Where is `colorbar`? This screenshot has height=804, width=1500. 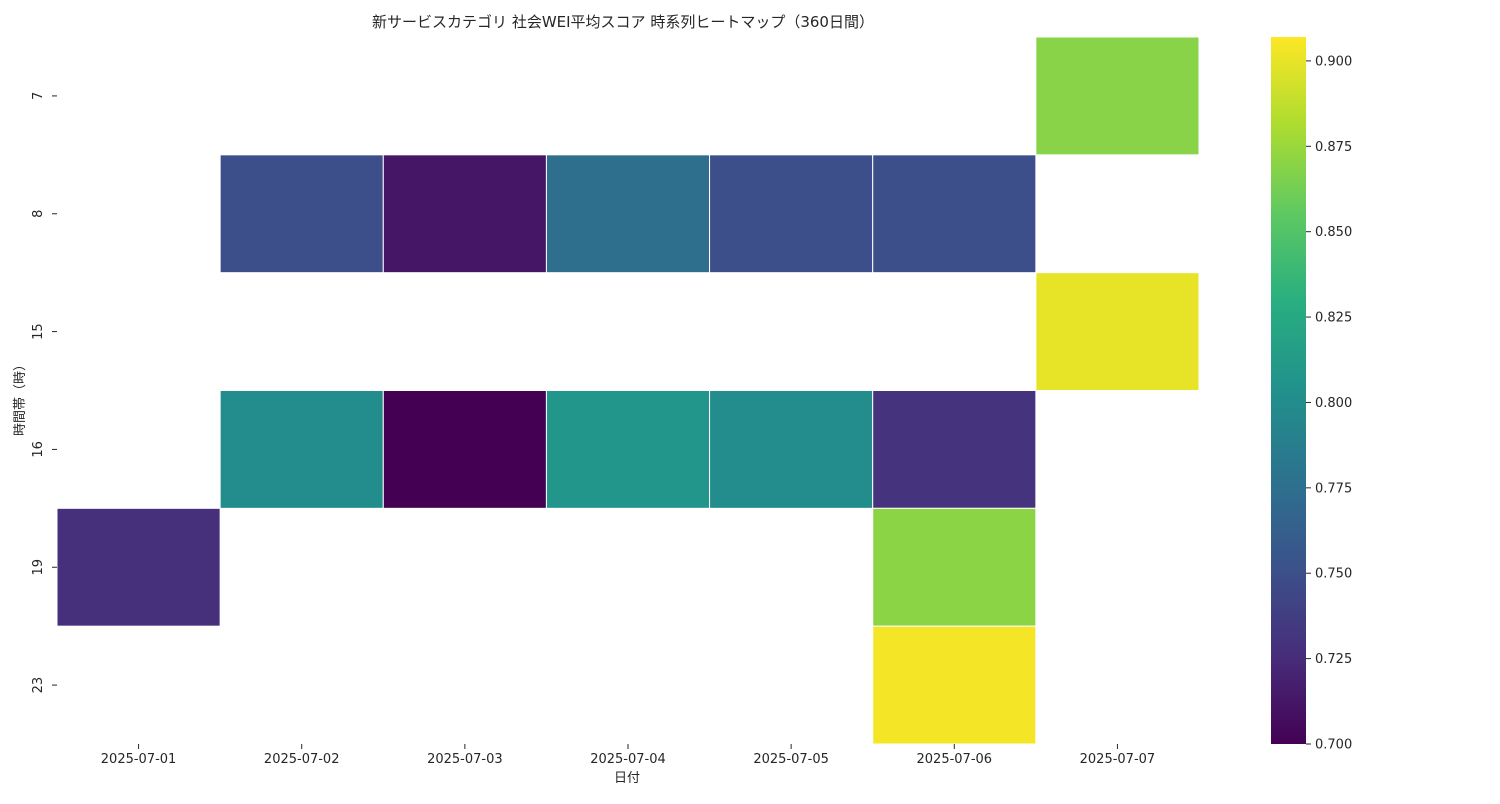 colorbar is located at coordinates (1288, 390).